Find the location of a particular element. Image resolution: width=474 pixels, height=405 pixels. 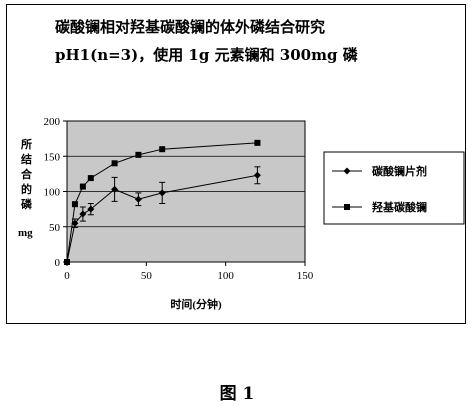

x-tick-label: 100 is located at coordinates (225, 276).